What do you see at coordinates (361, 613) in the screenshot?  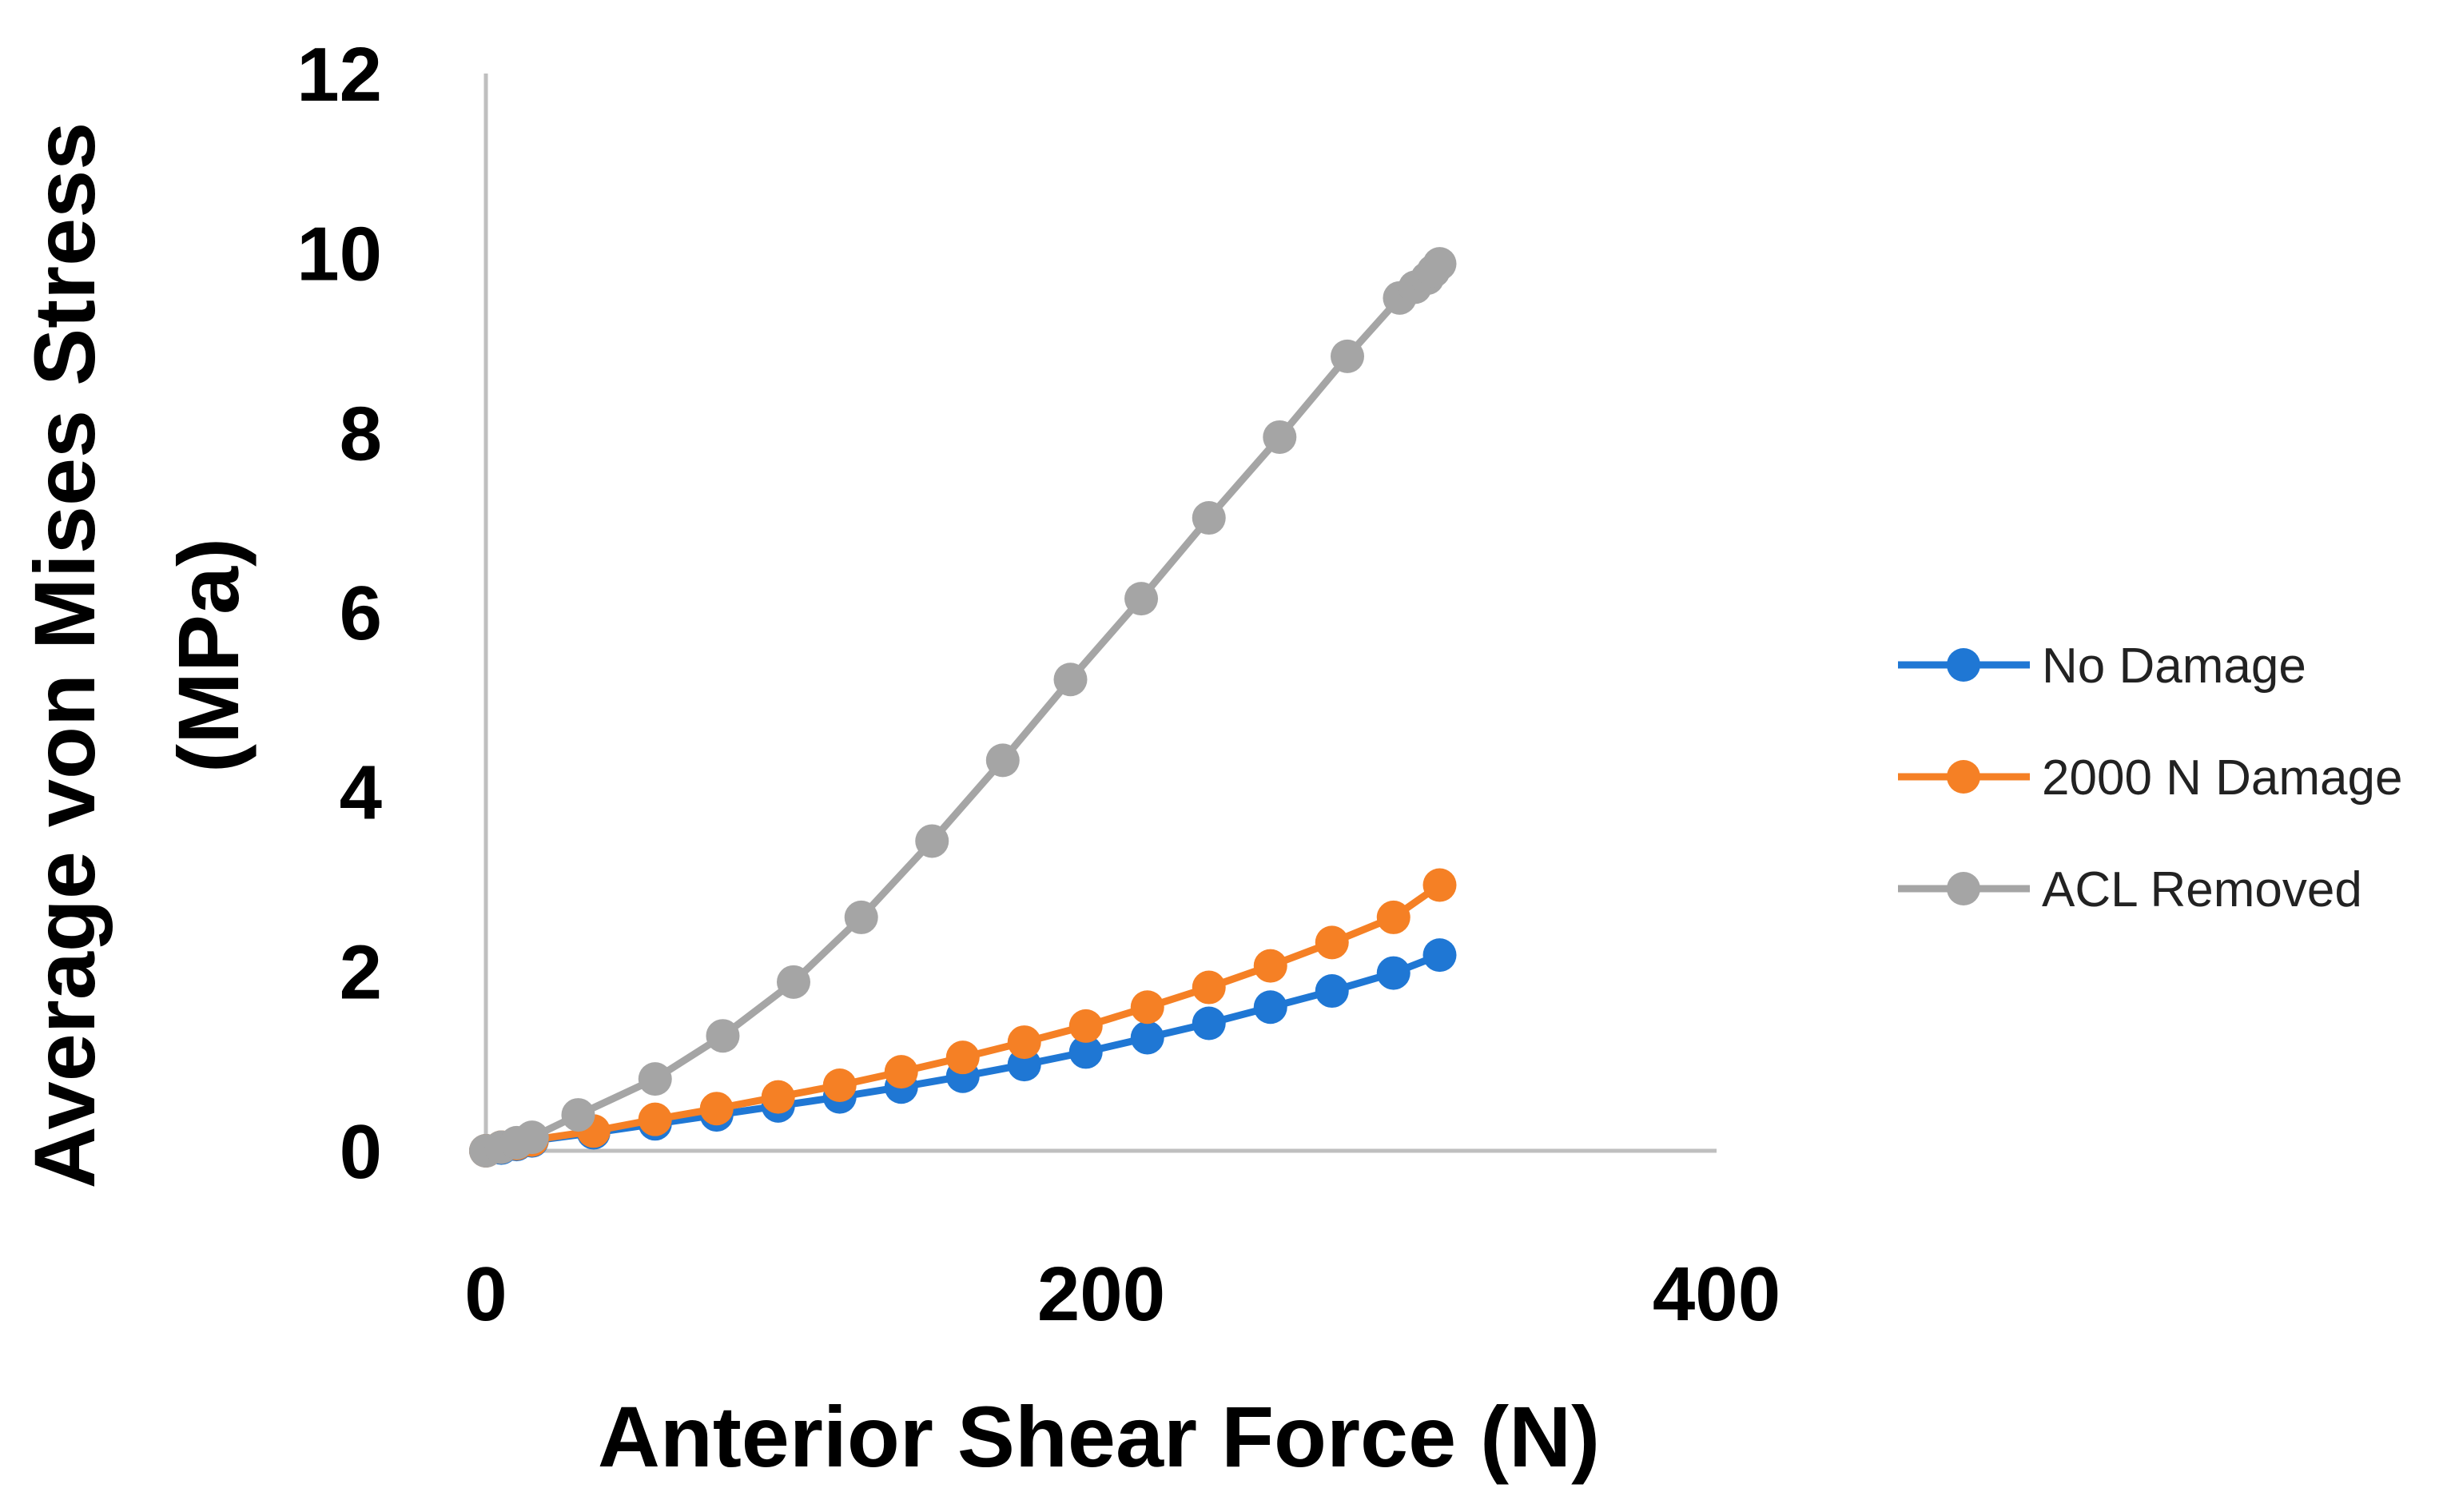 I see `y-tick-label: 6` at bounding box center [361, 613].